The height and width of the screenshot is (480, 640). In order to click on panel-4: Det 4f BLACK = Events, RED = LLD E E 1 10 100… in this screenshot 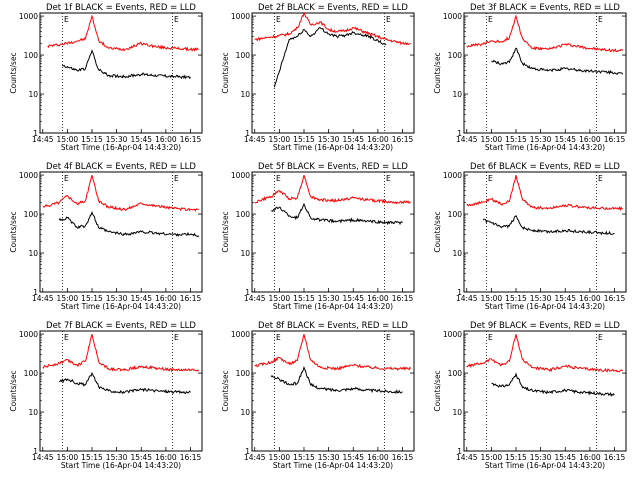, I will do `click(106, 236)`.